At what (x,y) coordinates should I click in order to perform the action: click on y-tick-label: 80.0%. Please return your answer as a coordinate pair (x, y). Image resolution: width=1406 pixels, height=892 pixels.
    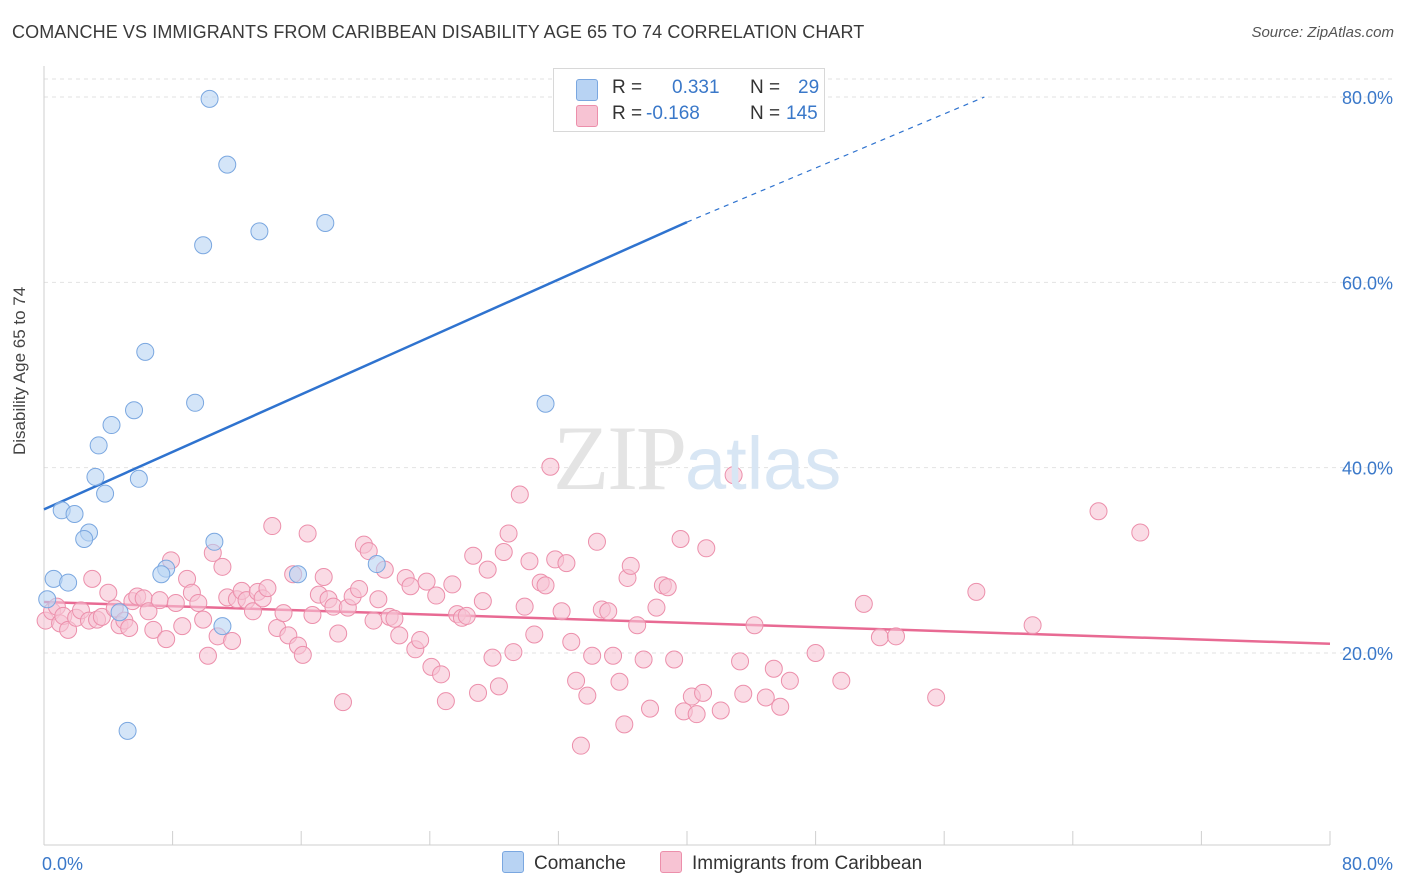
    Looking at the image, I should click on (1367, 98).